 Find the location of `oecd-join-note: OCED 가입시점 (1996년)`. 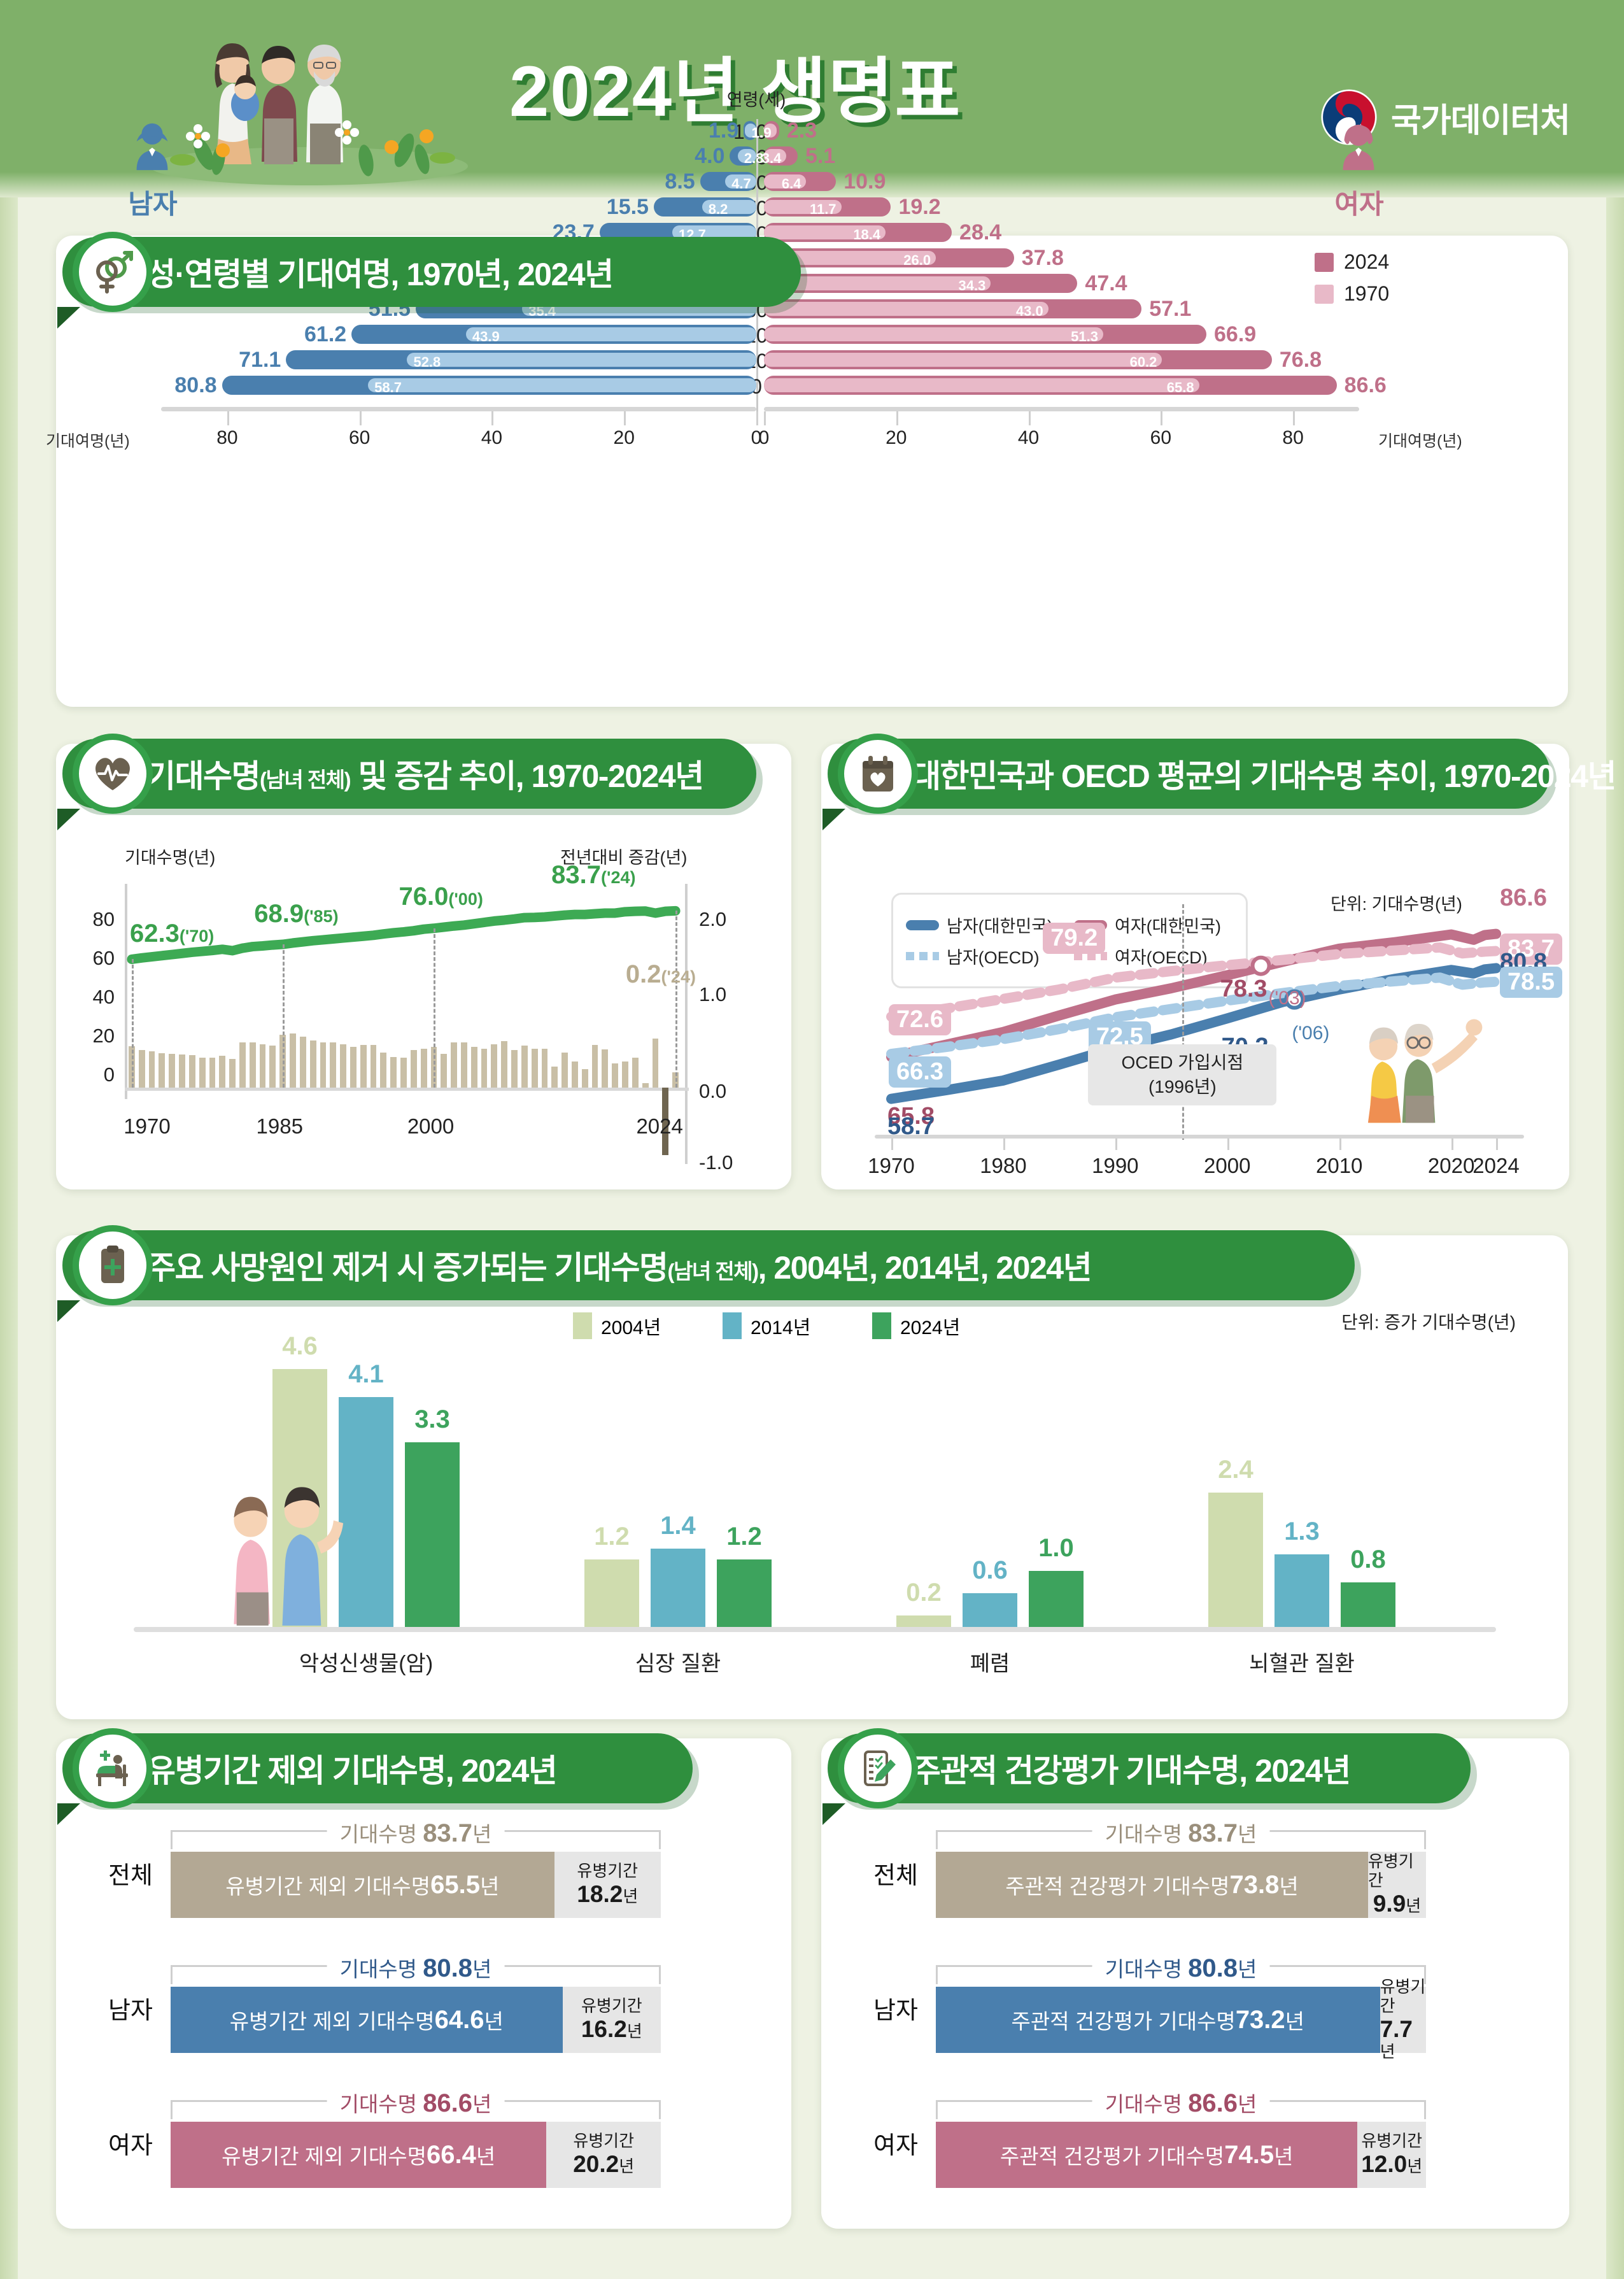

oecd-join-note: OCED 가입시점 (1996년) is located at coordinates (1182, 1074).